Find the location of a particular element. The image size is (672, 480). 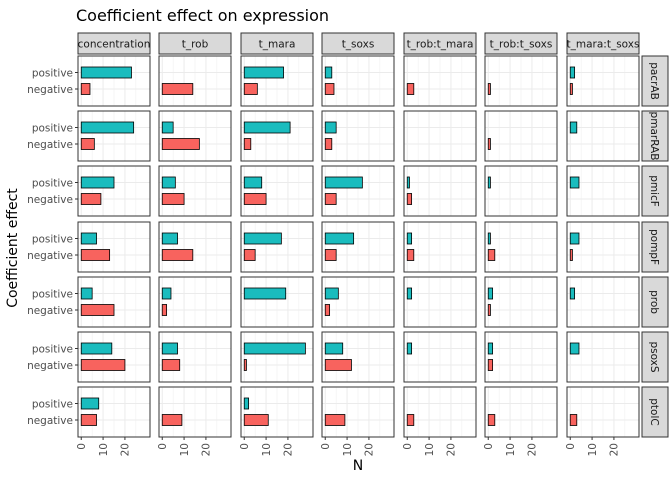

row-strip-label: pmicF is located at coordinates (654, 191).